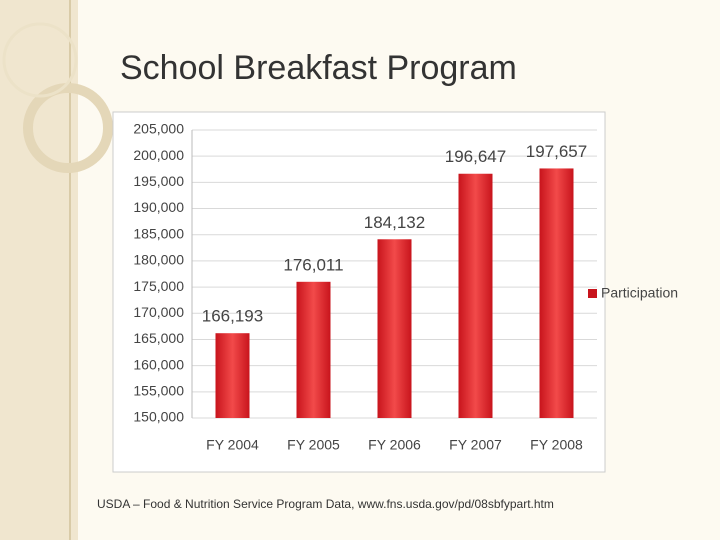 This screenshot has width=720, height=540. What do you see at coordinates (158, 391) in the screenshot?
I see `y-tick-label: 155,000` at bounding box center [158, 391].